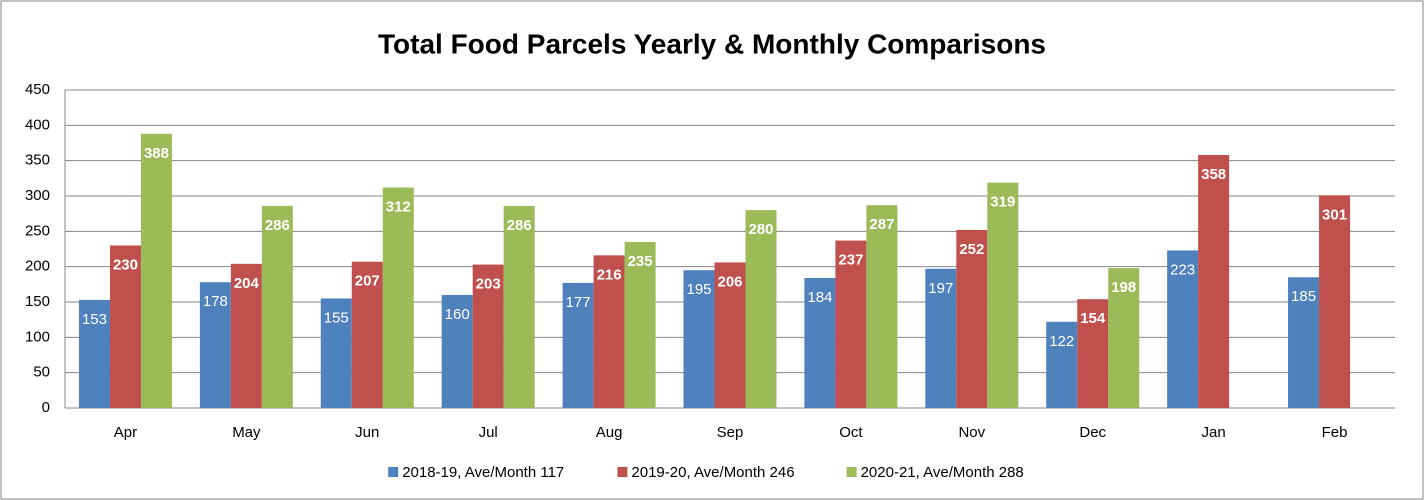 Image resolution: width=1424 pixels, height=500 pixels. What do you see at coordinates (760, 229) in the screenshot?
I see `data-label: 280` at bounding box center [760, 229].